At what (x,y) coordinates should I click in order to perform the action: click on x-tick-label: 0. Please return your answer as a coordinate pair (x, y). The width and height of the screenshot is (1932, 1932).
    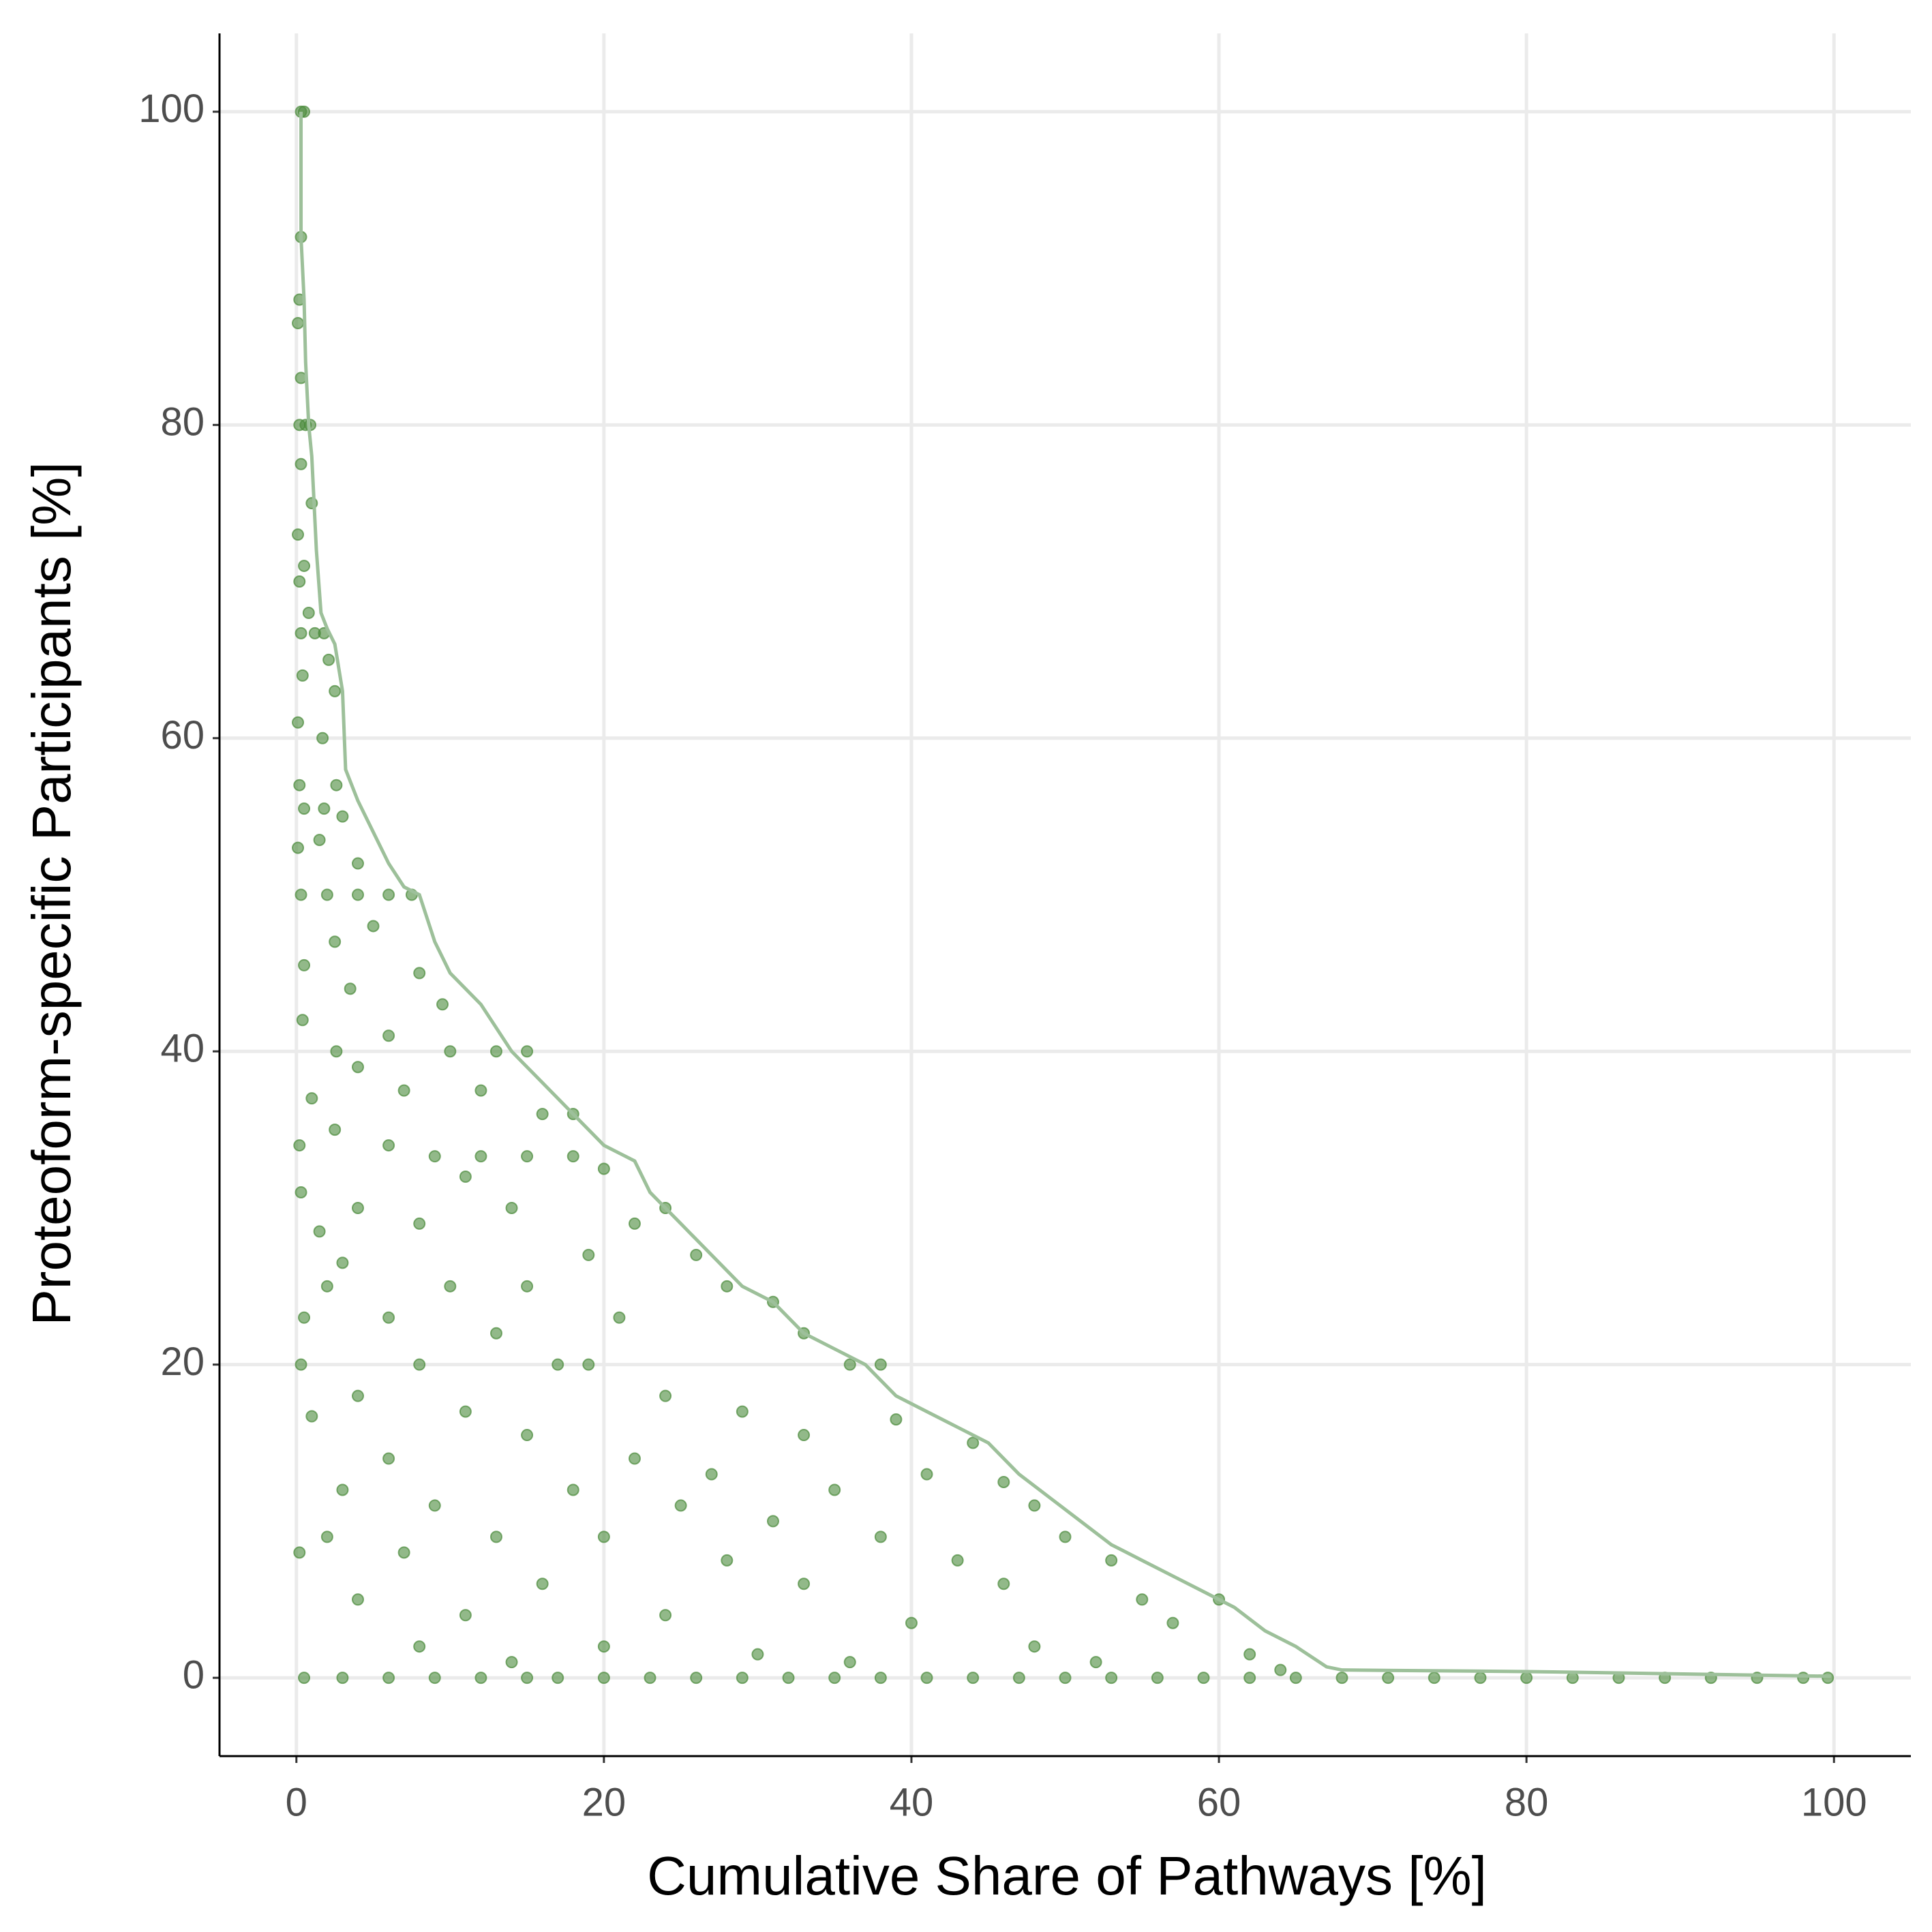
    Looking at the image, I should click on (296, 1802).